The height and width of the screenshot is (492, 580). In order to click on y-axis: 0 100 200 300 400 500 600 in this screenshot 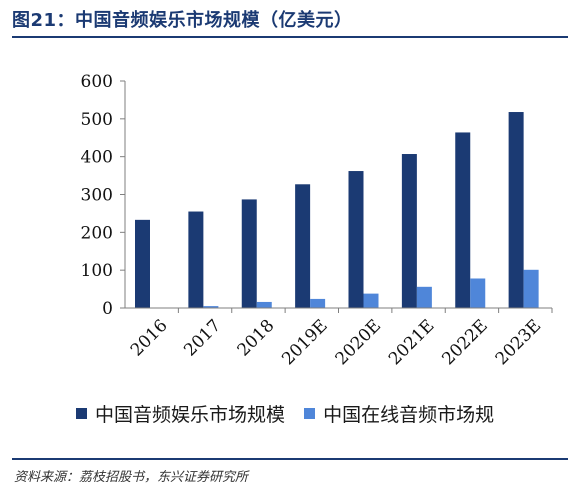, I will do `click(103, 195)`.